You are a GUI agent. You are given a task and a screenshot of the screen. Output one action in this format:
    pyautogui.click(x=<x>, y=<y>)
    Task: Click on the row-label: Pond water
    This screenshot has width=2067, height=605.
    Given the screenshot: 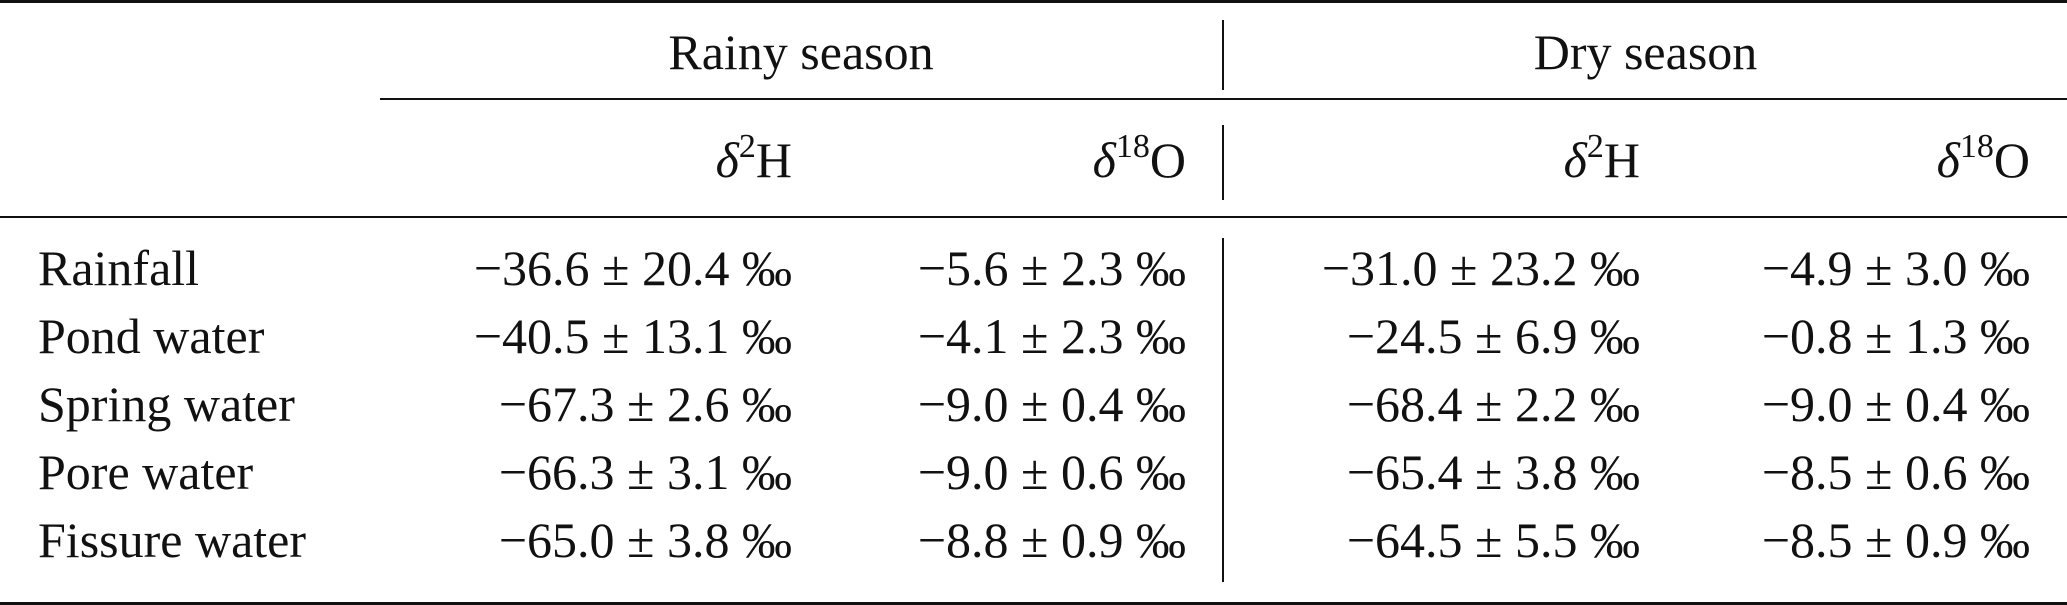 What is the action you would take?
    pyautogui.click(x=151, y=336)
    